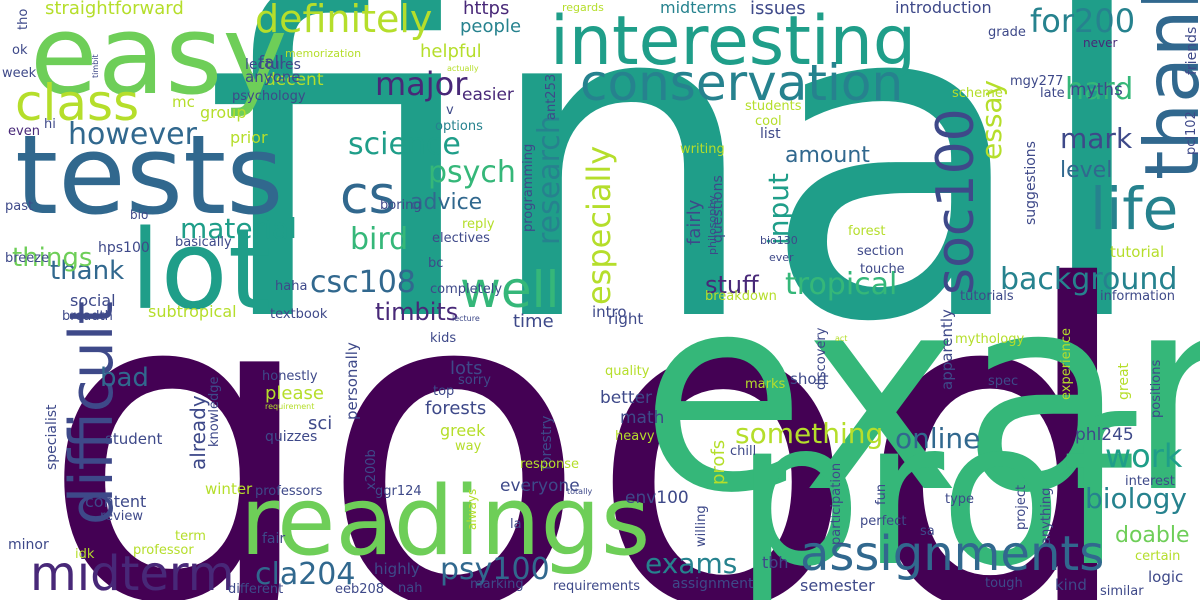 Image resolution: width=1200 pixels, height=600 pixels. Describe the element at coordinates (1007, 32) in the screenshot. I see `word-cloud-word: grade` at that location.